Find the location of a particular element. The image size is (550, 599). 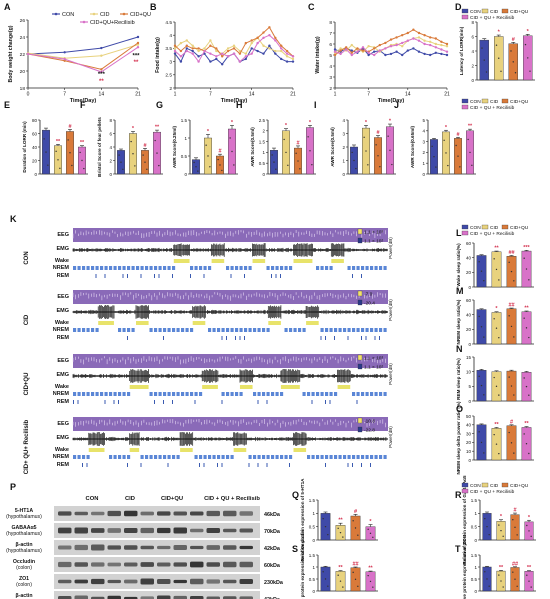

y-tick-label: 26 is located at coordinates (23, 21).